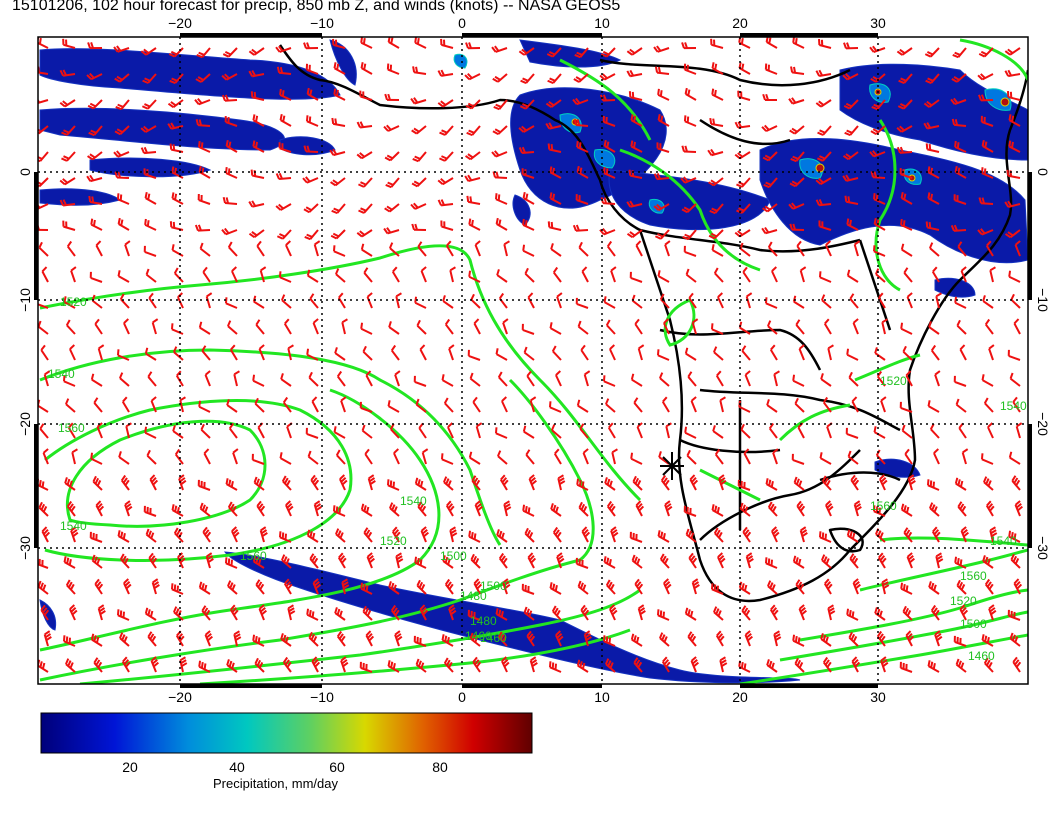  Describe the element at coordinates (440, 767) in the screenshot. I see `colorbar-tick: 80` at that location.